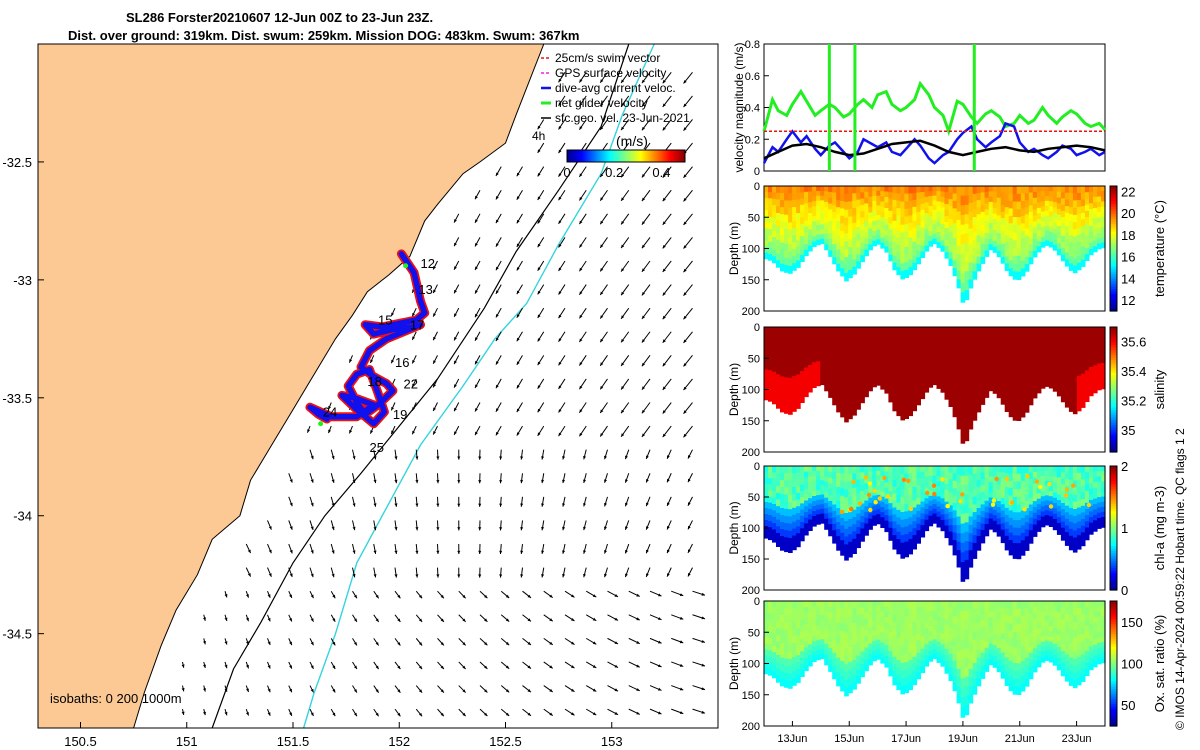 Image resolution: width=1200 pixels, height=750 pixels. What do you see at coordinates (751, 529) in the screenshot?
I see `section-y-tick-label: 100` at bounding box center [751, 529].